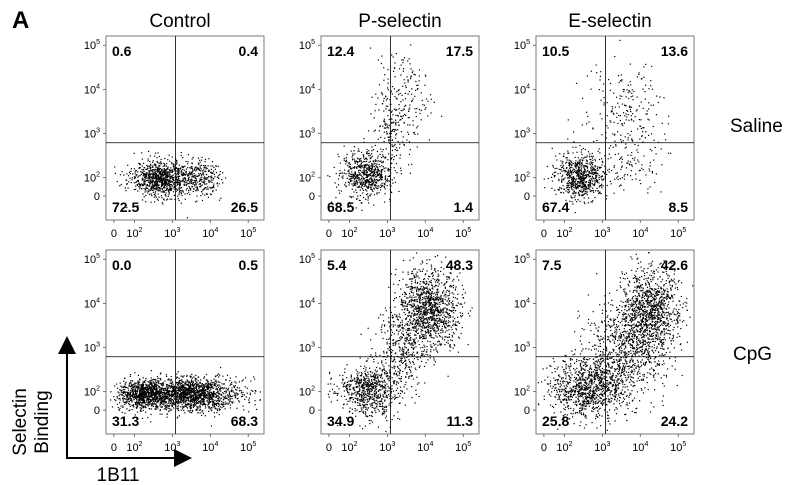  What do you see at coordinates (244, 421) in the screenshot?
I see `quadrant-percent-lower-right: 68.3` at bounding box center [244, 421].